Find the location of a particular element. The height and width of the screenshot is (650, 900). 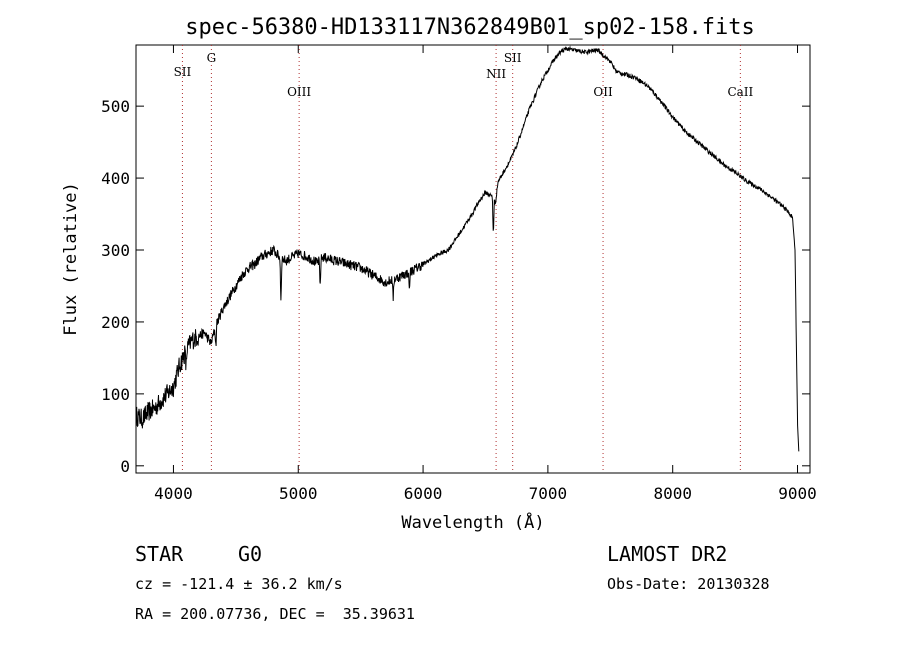

line-marker-label: OIII is located at coordinates (299, 92).